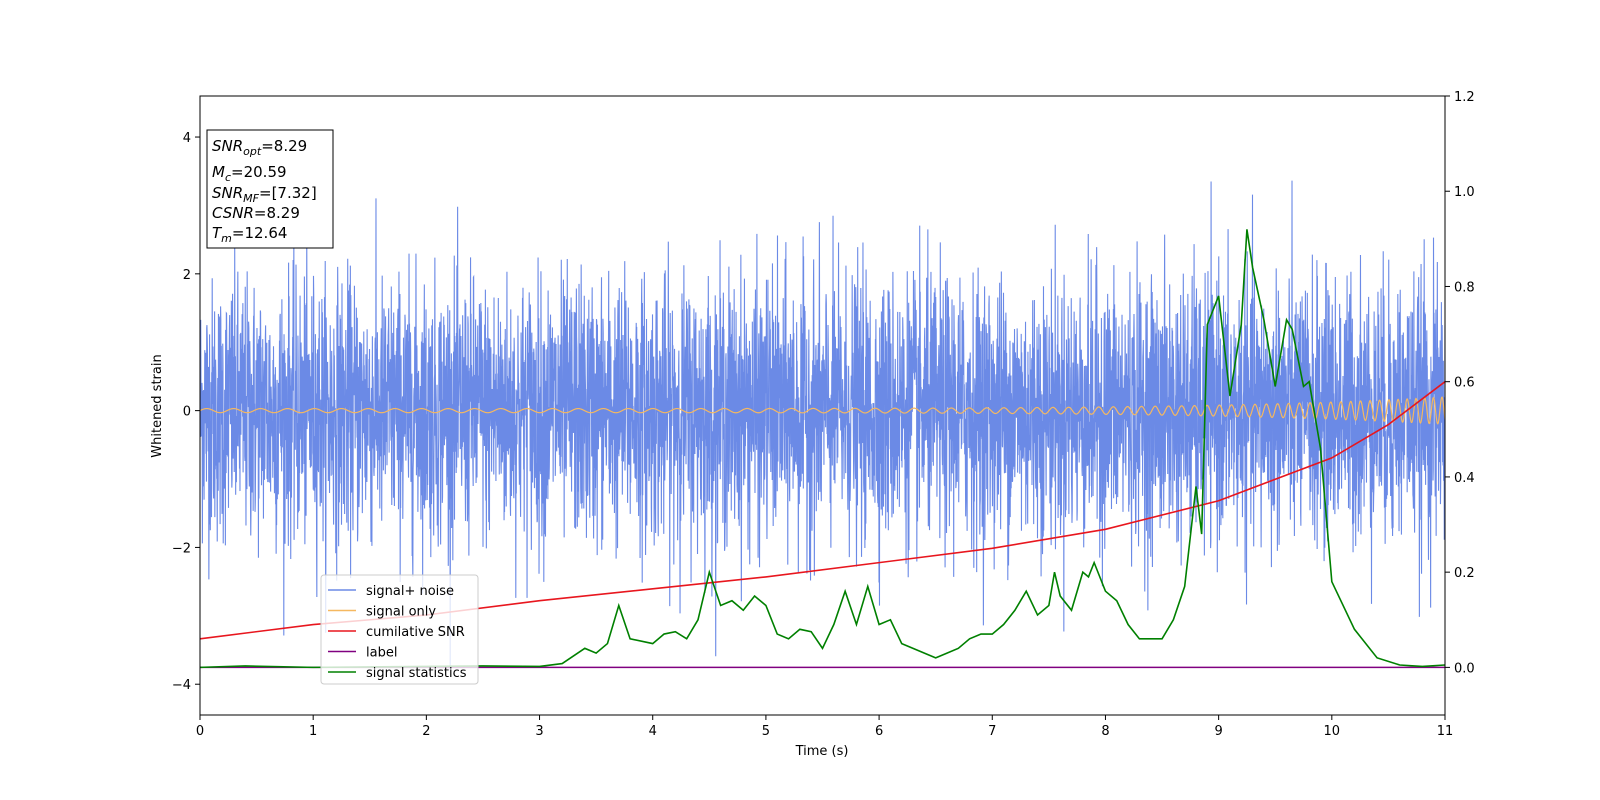  Describe the element at coordinates (259, 147) in the screenshot. I see `annotation-snr-opt: SNRopt=8.29` at that location.